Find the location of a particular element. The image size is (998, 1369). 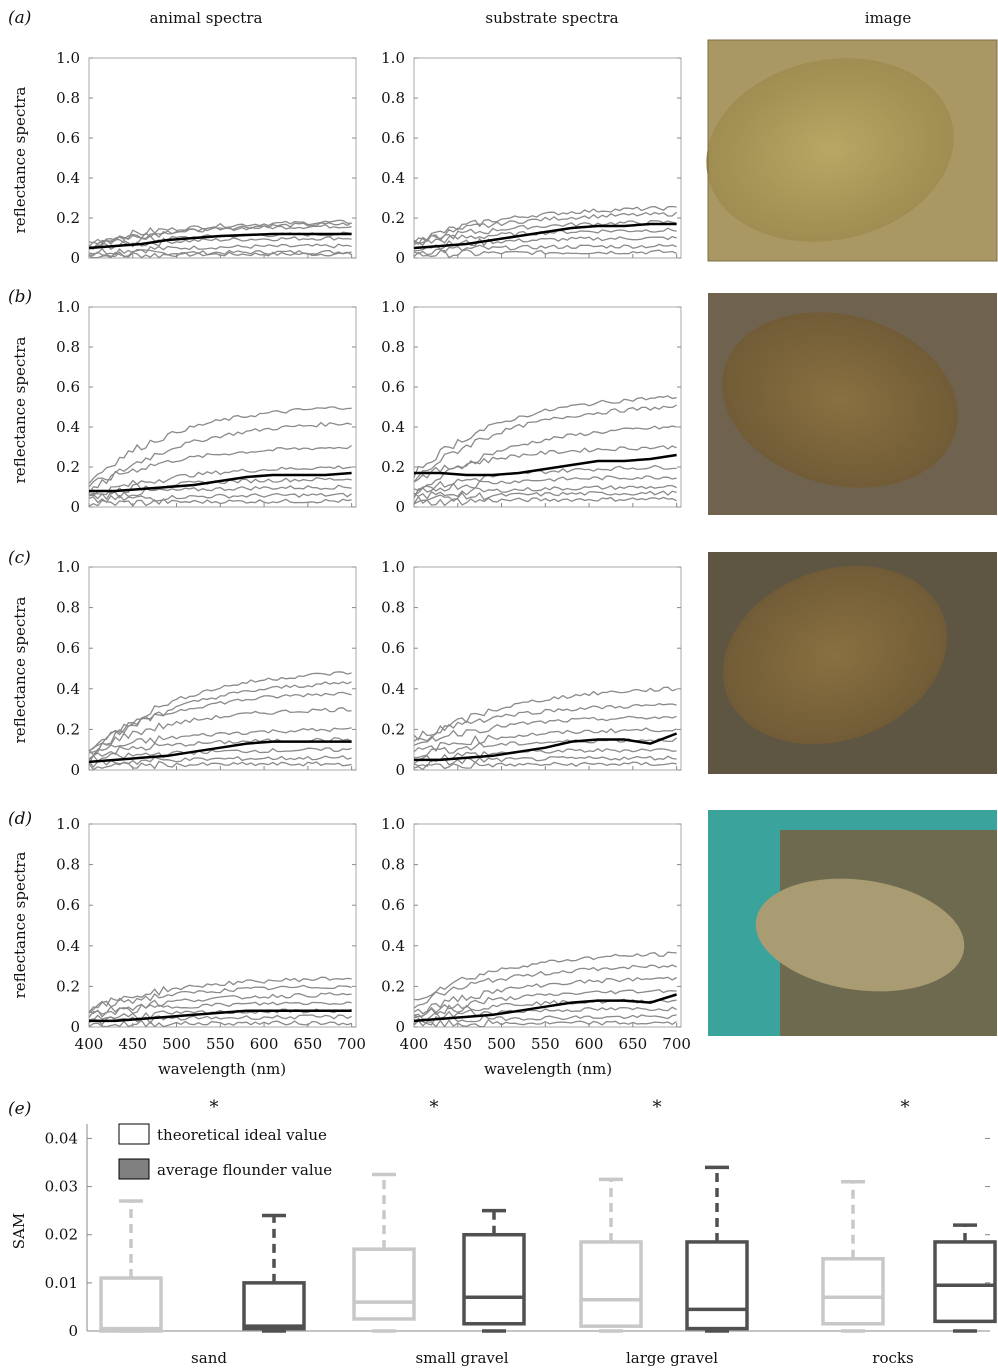

legend-ideal-label: theoretical ideal value is located at coordinates (242, 1135).